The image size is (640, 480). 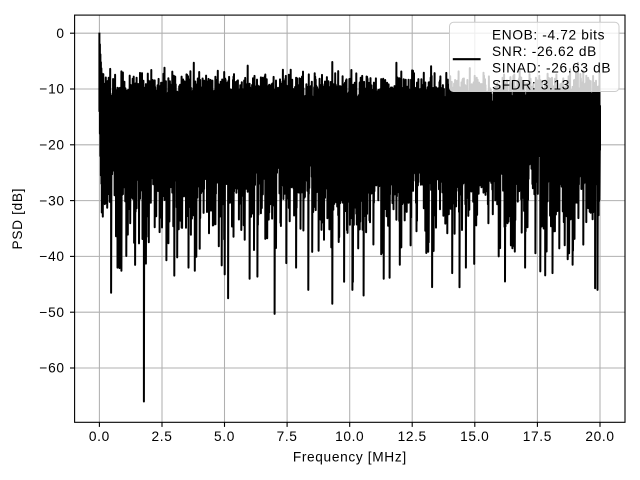 What do you see at coordinates (599, 436) in the screenshot?
I see `svg-text: 20.0` at bounding box center [599, 436].